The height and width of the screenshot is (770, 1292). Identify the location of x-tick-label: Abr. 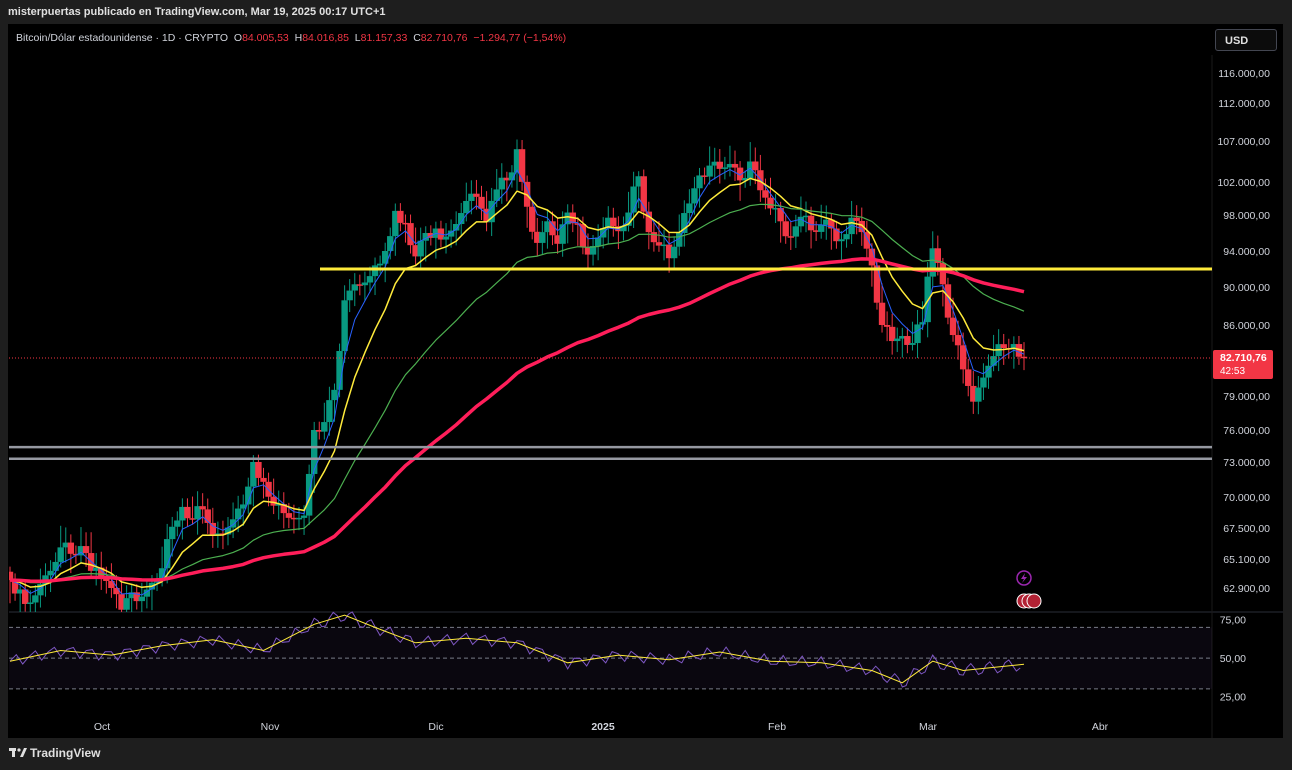
(1100, 727).